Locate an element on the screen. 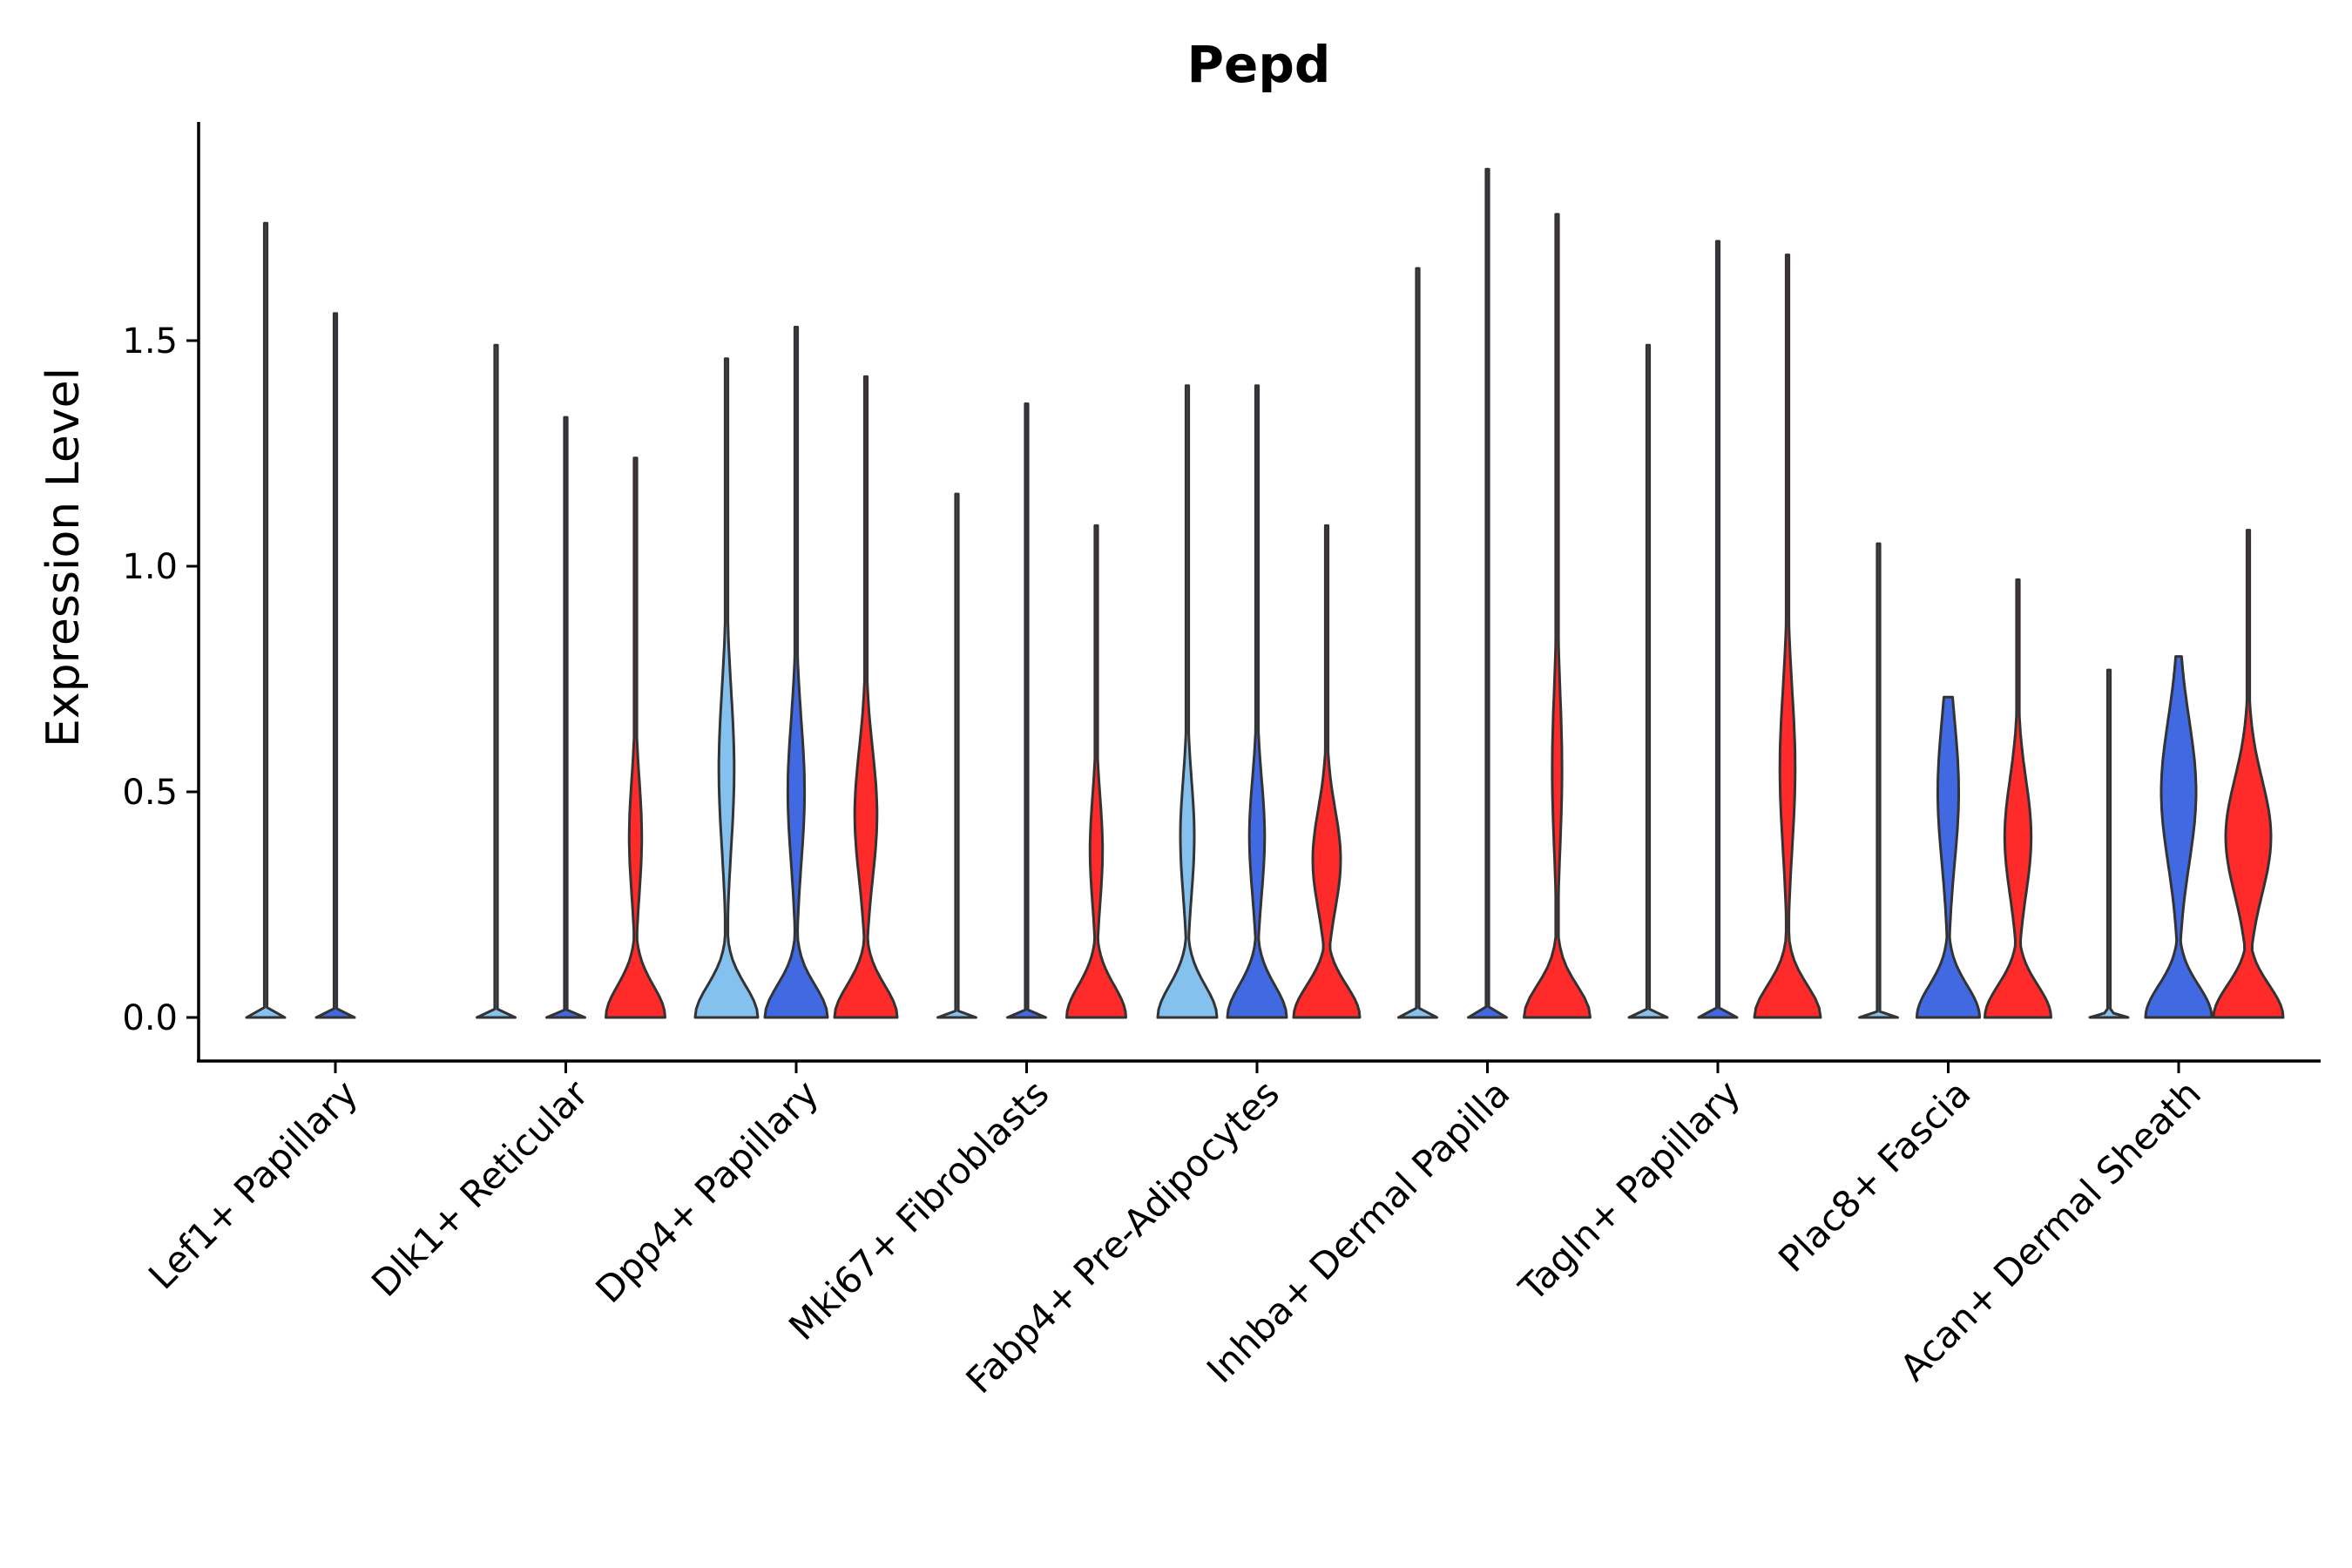 This screenshot has height=1568, width=2352. x-tick-label: Lef1+ Papillary is located at coordinates (253, 1184).